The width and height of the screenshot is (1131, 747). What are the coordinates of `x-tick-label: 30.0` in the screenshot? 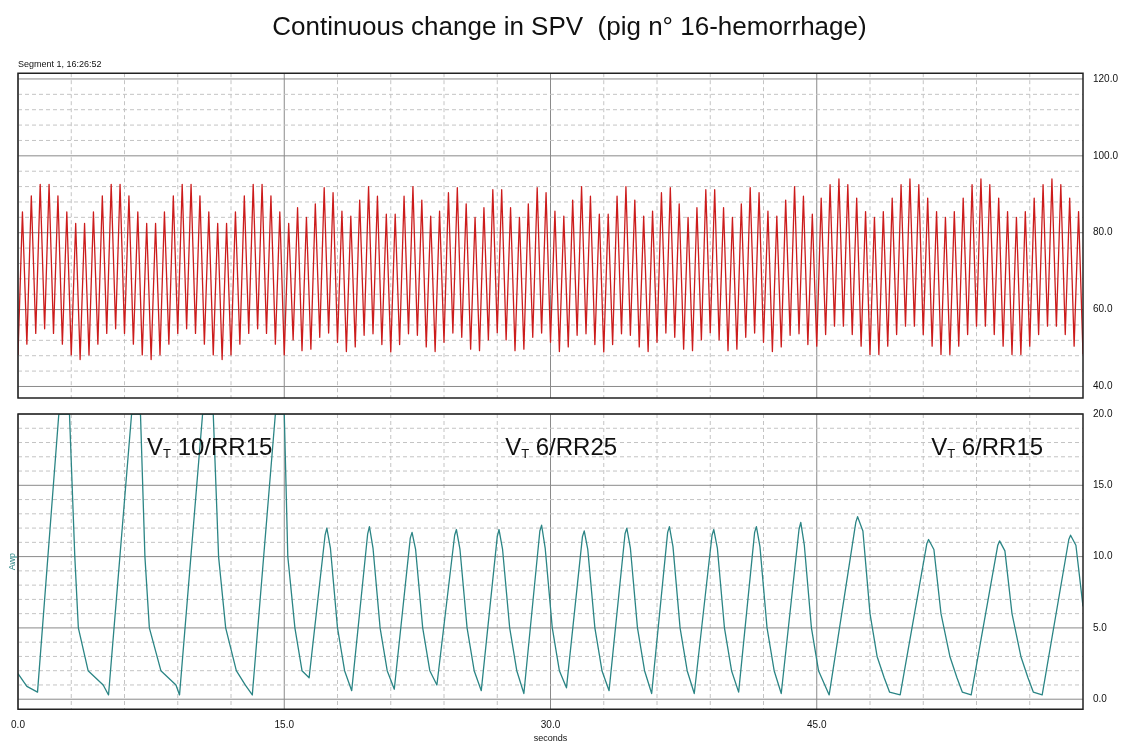 It's located at (550, 724).